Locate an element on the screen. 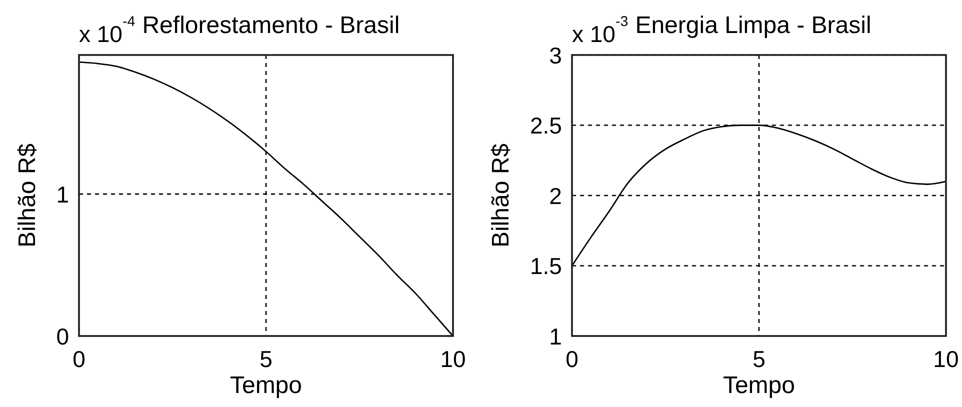 The image size is (962, 407). chart-title: Reflorestamento - Brasil is located at coordinates (271, 25).